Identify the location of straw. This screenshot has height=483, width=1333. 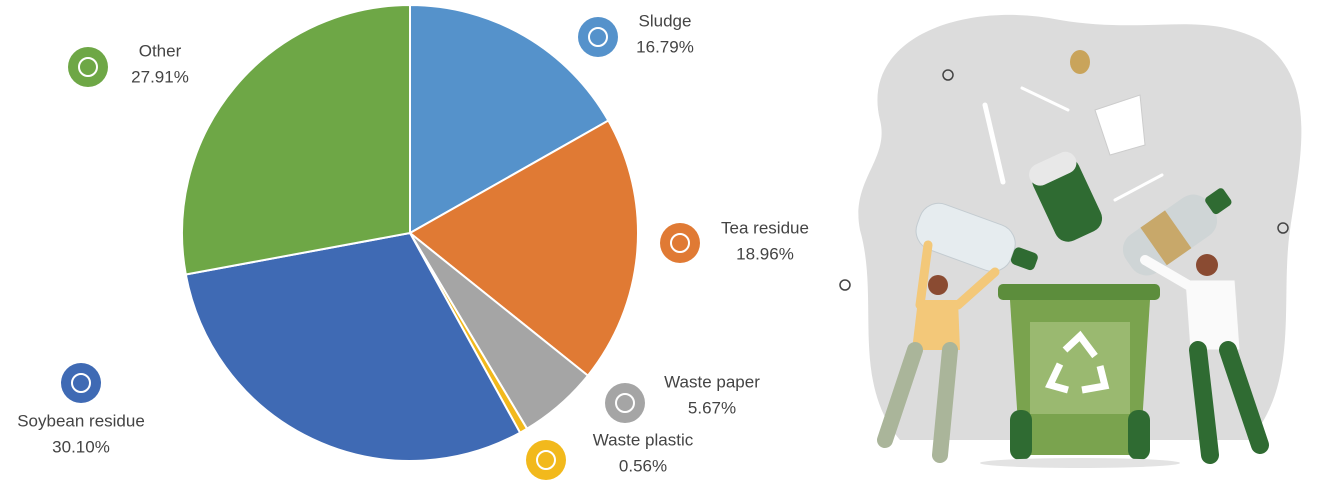
(994, 143).